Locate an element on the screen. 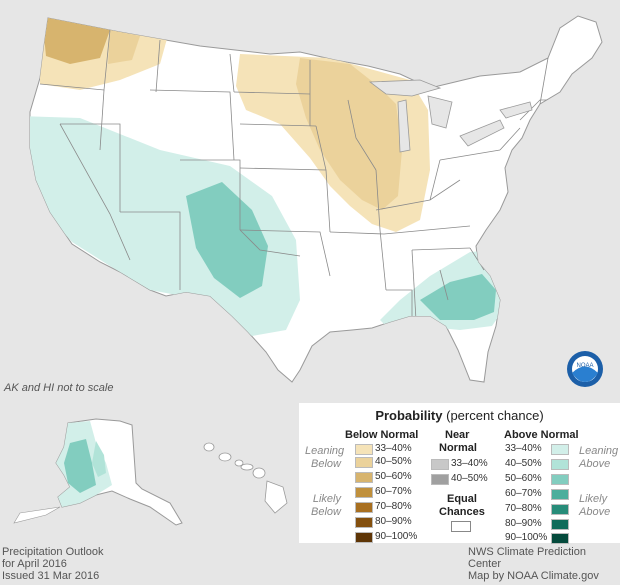  leaning-below-label-1: Leaning is located at coordinates (325, 451).